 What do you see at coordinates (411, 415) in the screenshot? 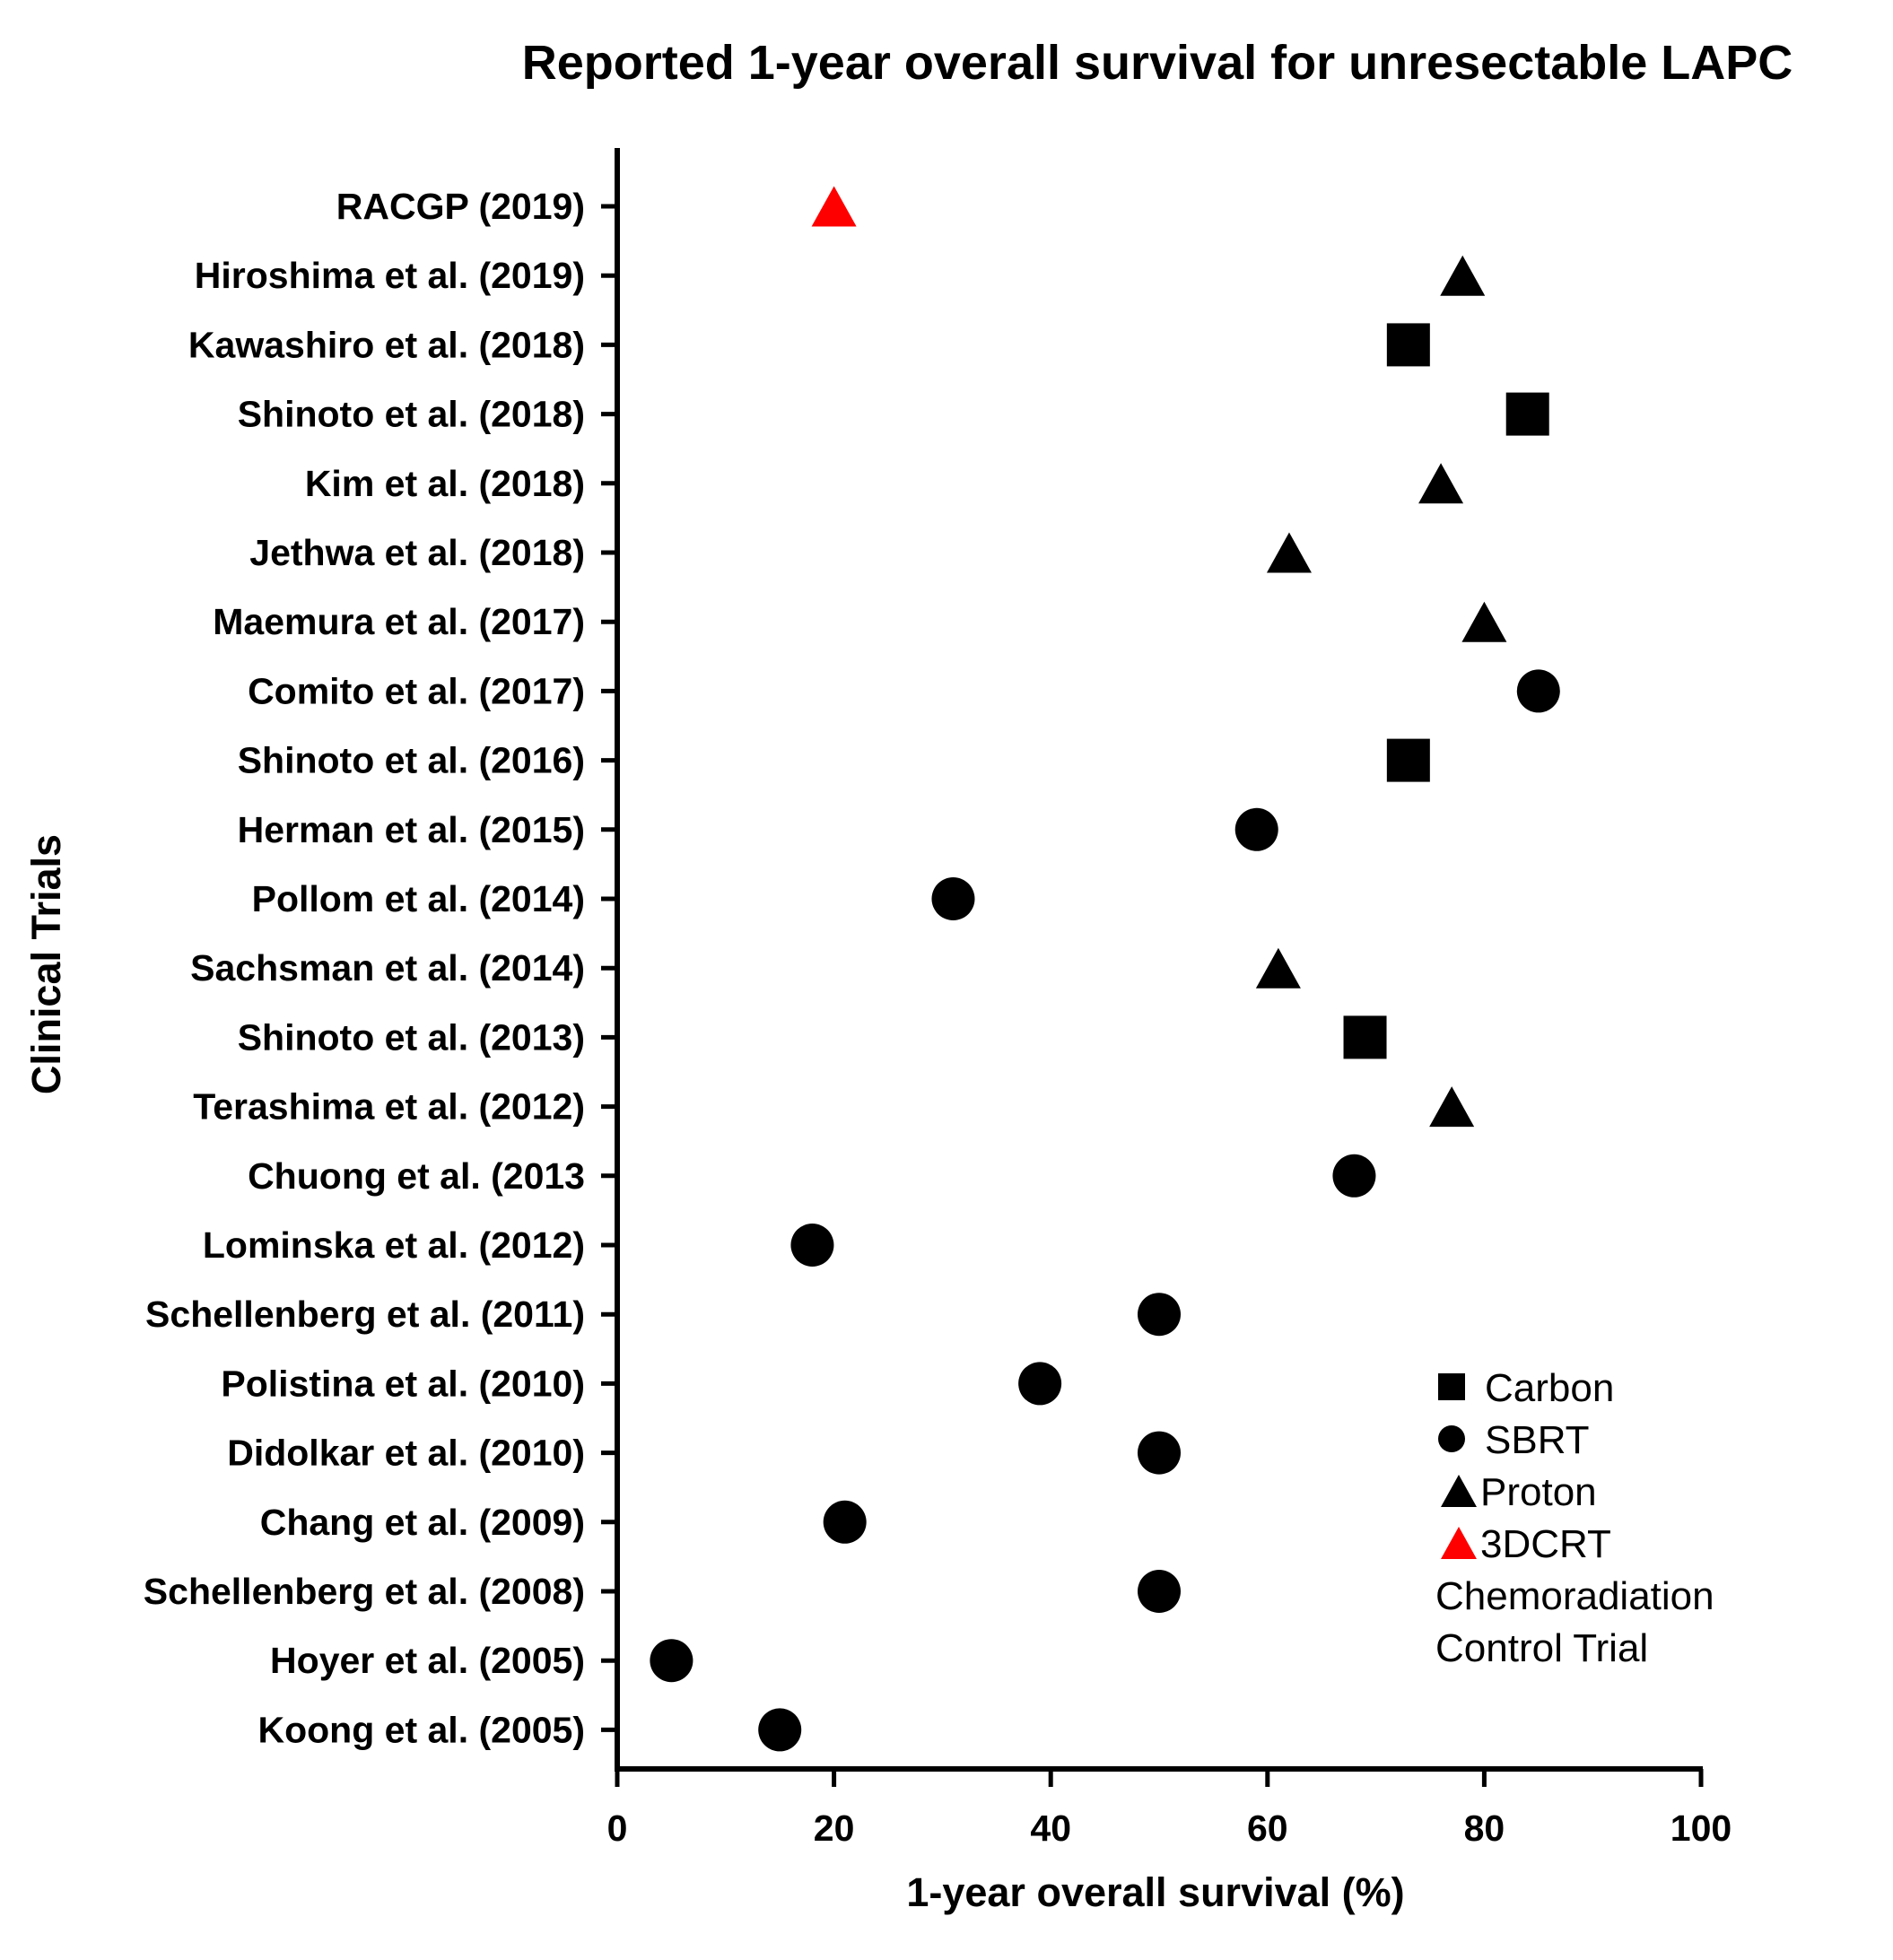
I see `y-tick-label: Shinoto et al. (2018)` at bounding box center [411, 415].